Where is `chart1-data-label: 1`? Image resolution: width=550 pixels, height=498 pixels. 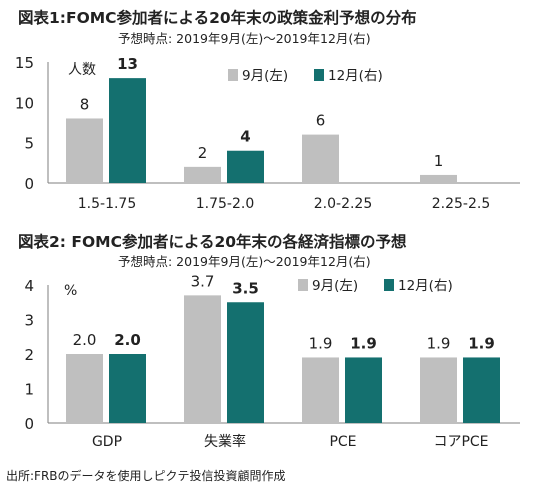
chart1-data-label: 1 is located at coordinates (439, 161).